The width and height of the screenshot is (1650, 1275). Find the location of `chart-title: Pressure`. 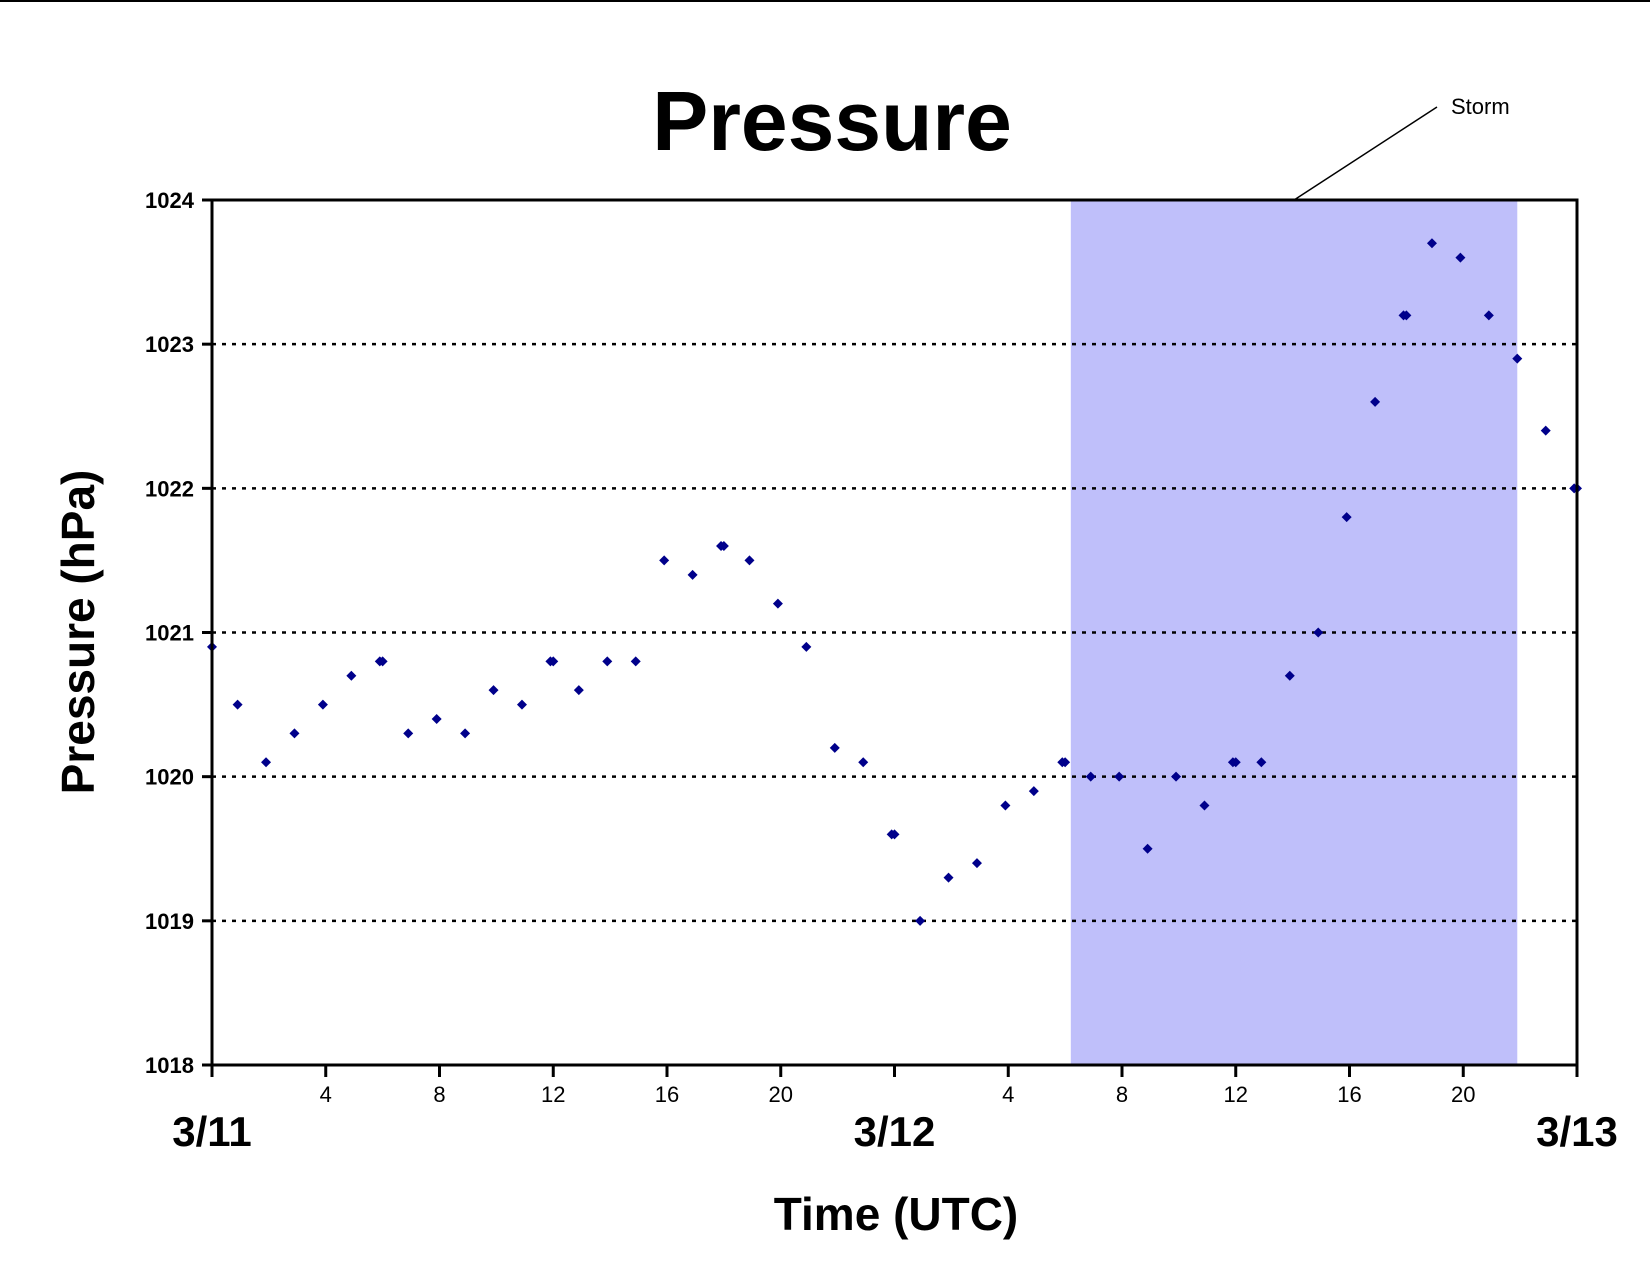

chart-title: Pressure is located at coordinates (832, 121).